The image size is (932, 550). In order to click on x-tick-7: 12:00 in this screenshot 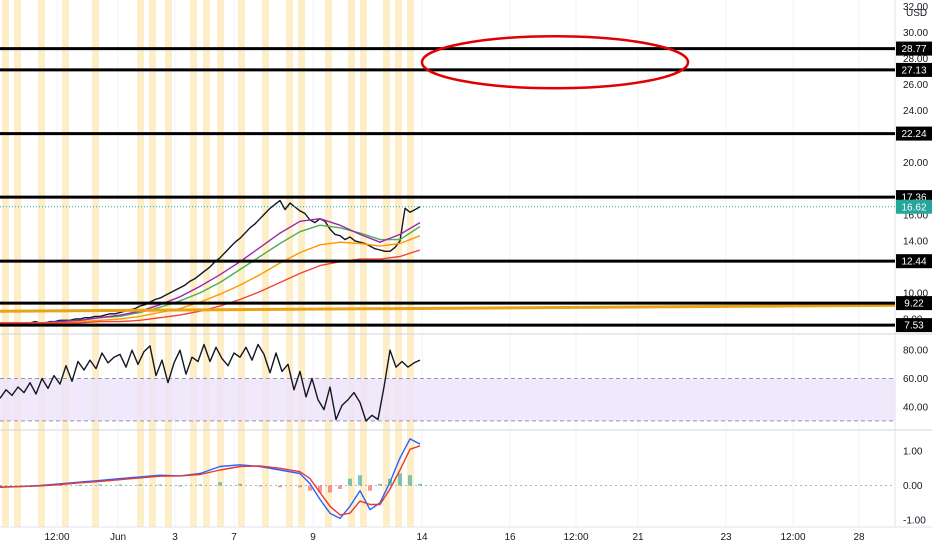, I will do `click(575, 537)`.